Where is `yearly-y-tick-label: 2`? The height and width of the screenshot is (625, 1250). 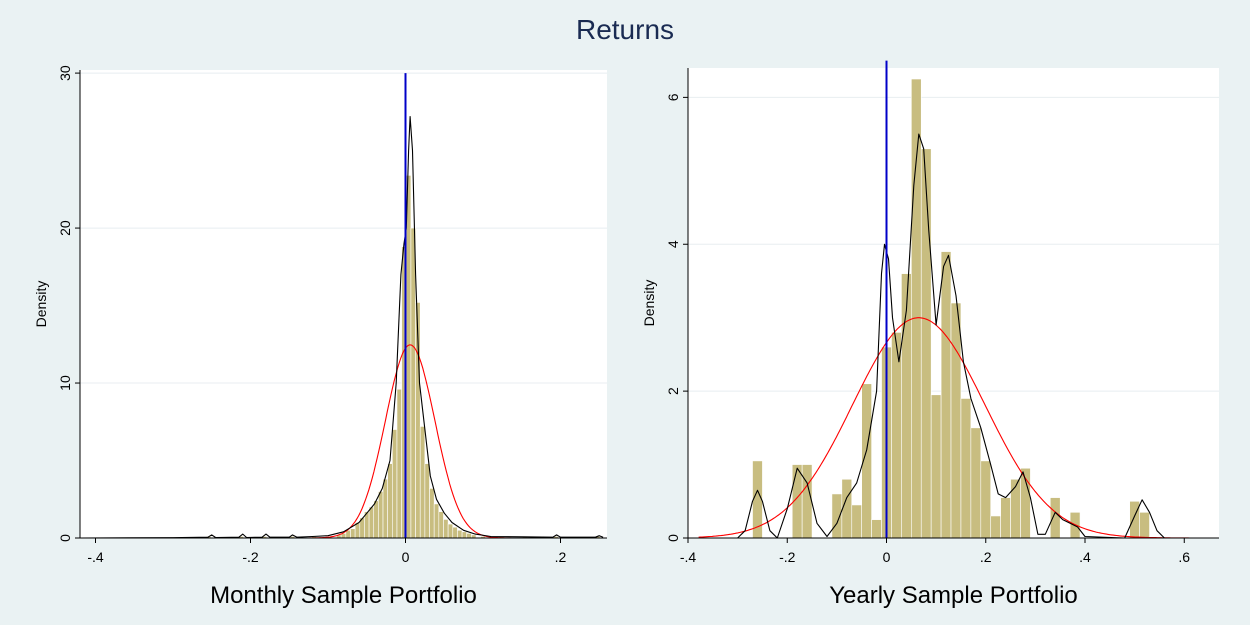 yearly-y-tick-label: 2 is located at coordinates (673, 391).